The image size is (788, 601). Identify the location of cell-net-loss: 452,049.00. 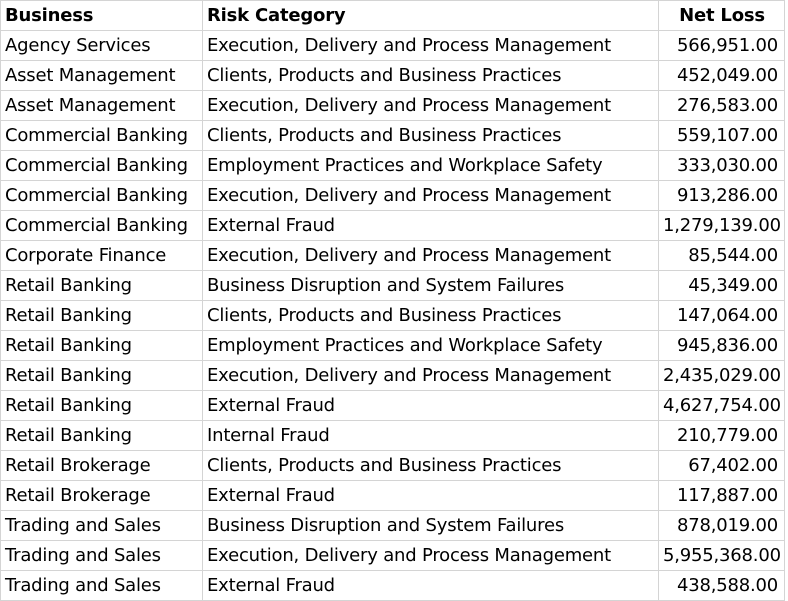
(721, 75).